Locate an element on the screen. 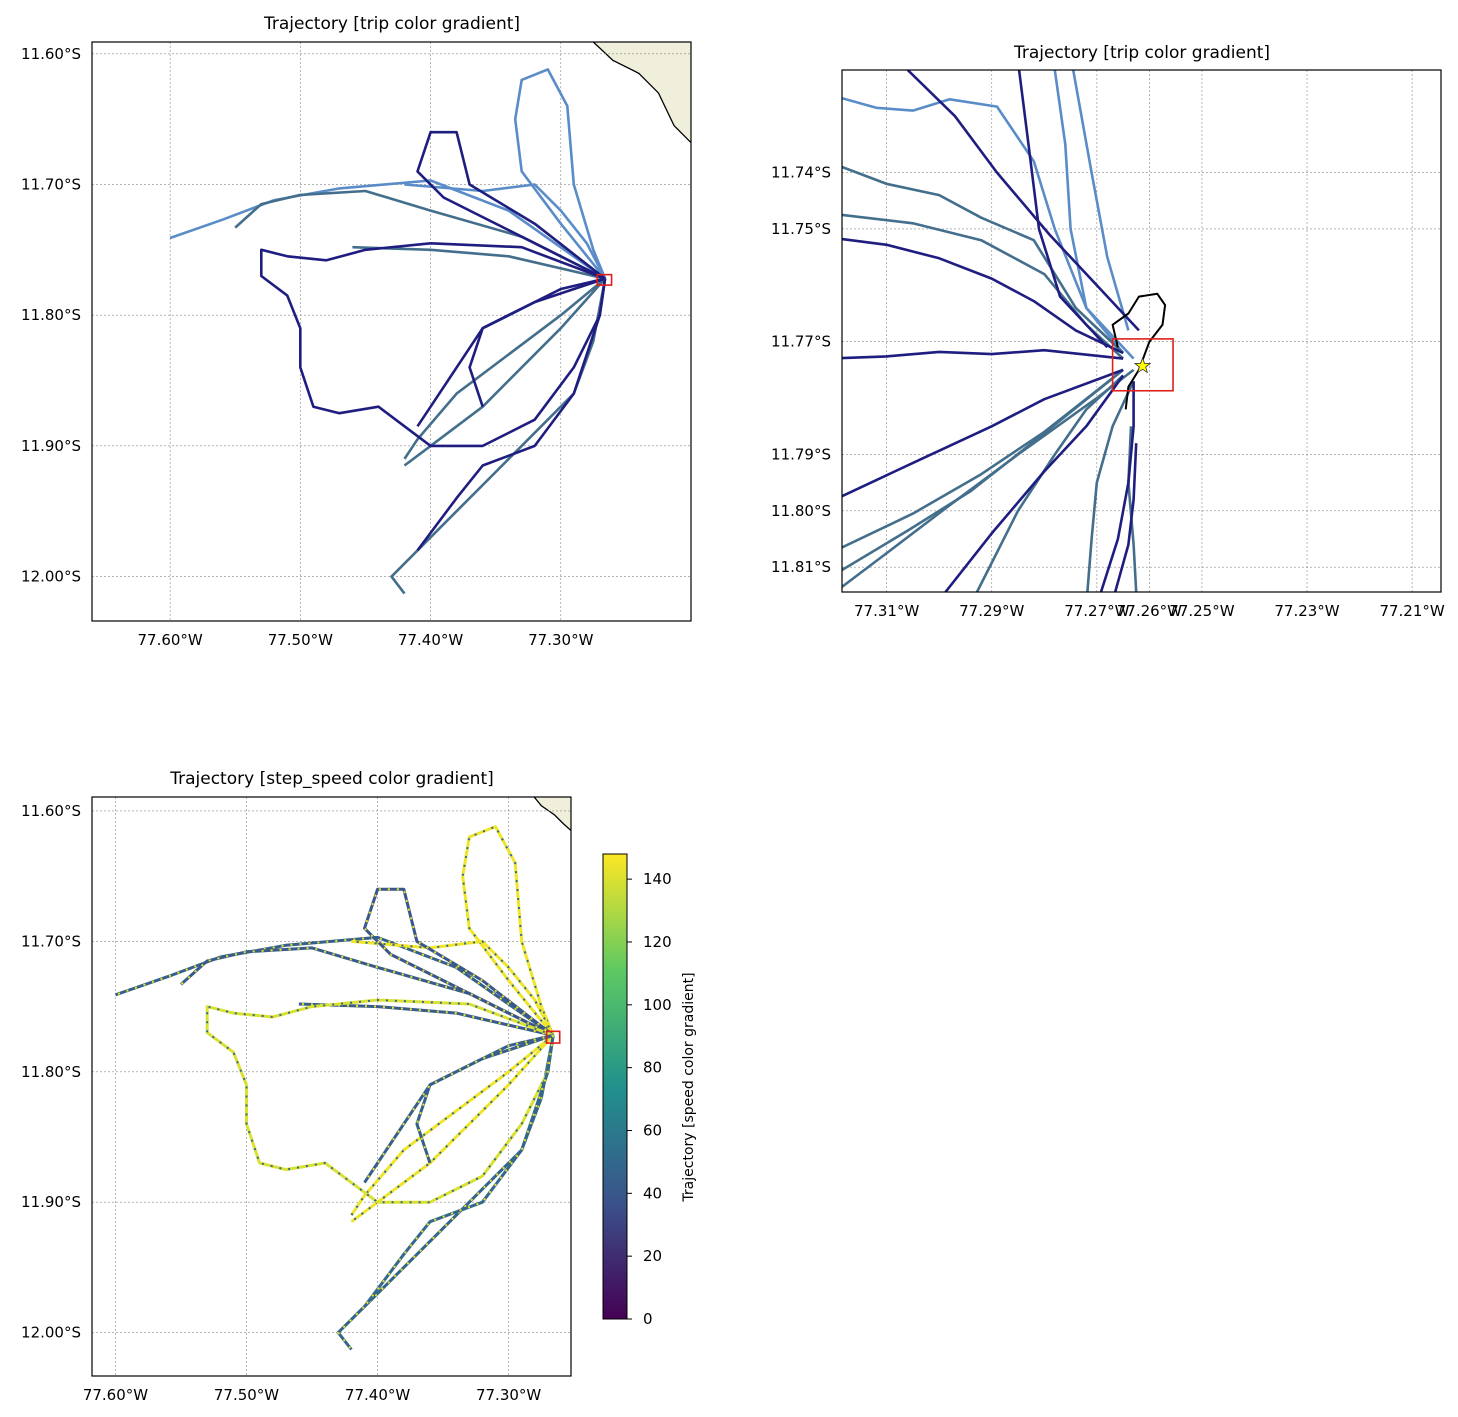  x-tick-label: 77.27°W is located at coordinates (1096, 611).